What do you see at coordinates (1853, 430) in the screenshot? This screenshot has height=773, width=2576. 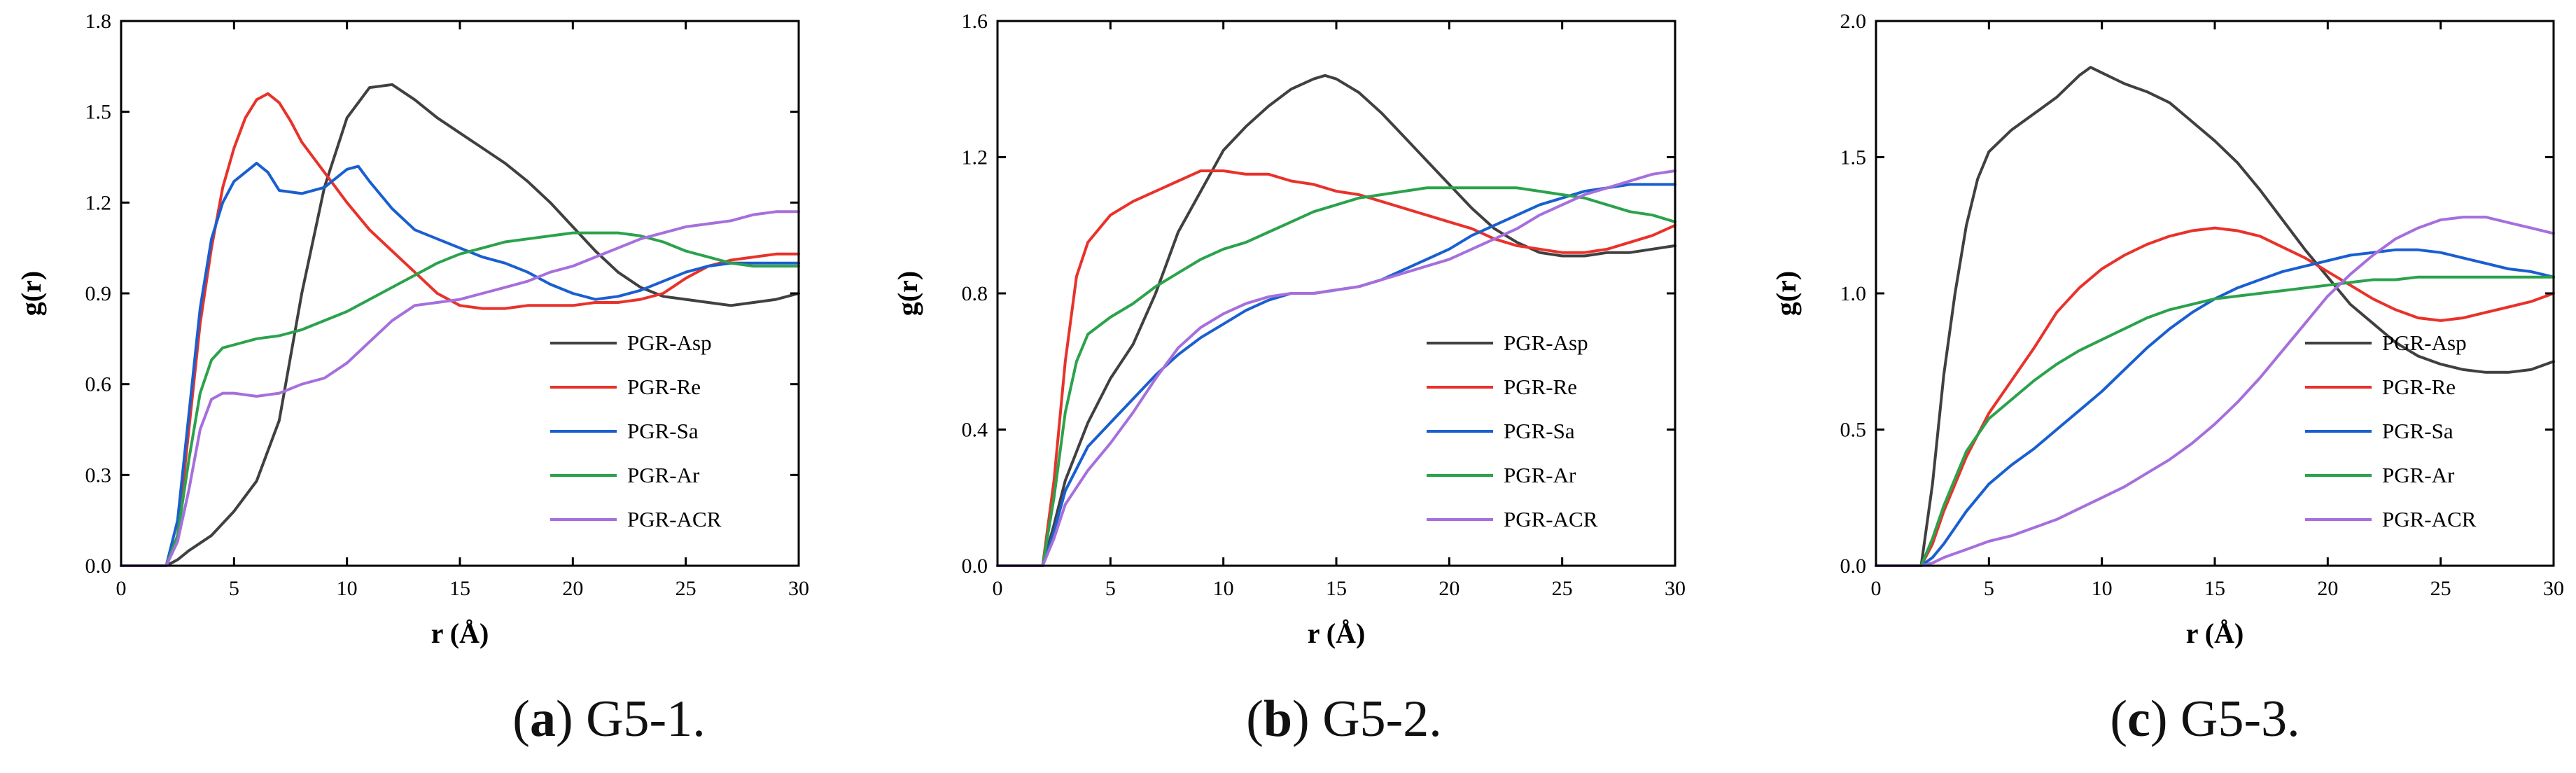 I see `y-tick-label: 0.5` at bounding box center [1853, 430].